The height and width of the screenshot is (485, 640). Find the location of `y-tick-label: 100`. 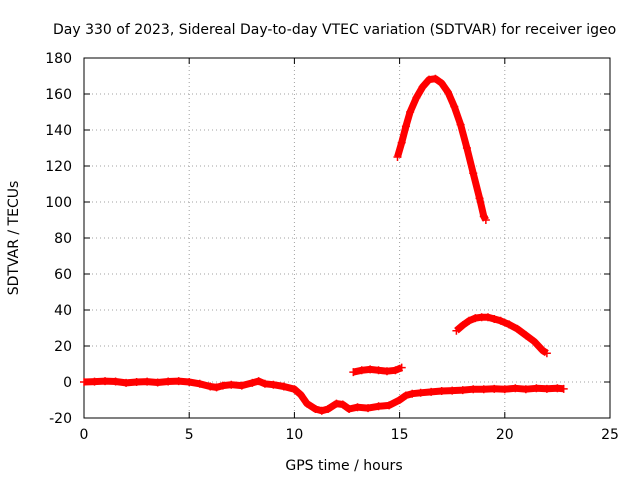

y-tick-label: 100 is located at coordinates (58, 203).